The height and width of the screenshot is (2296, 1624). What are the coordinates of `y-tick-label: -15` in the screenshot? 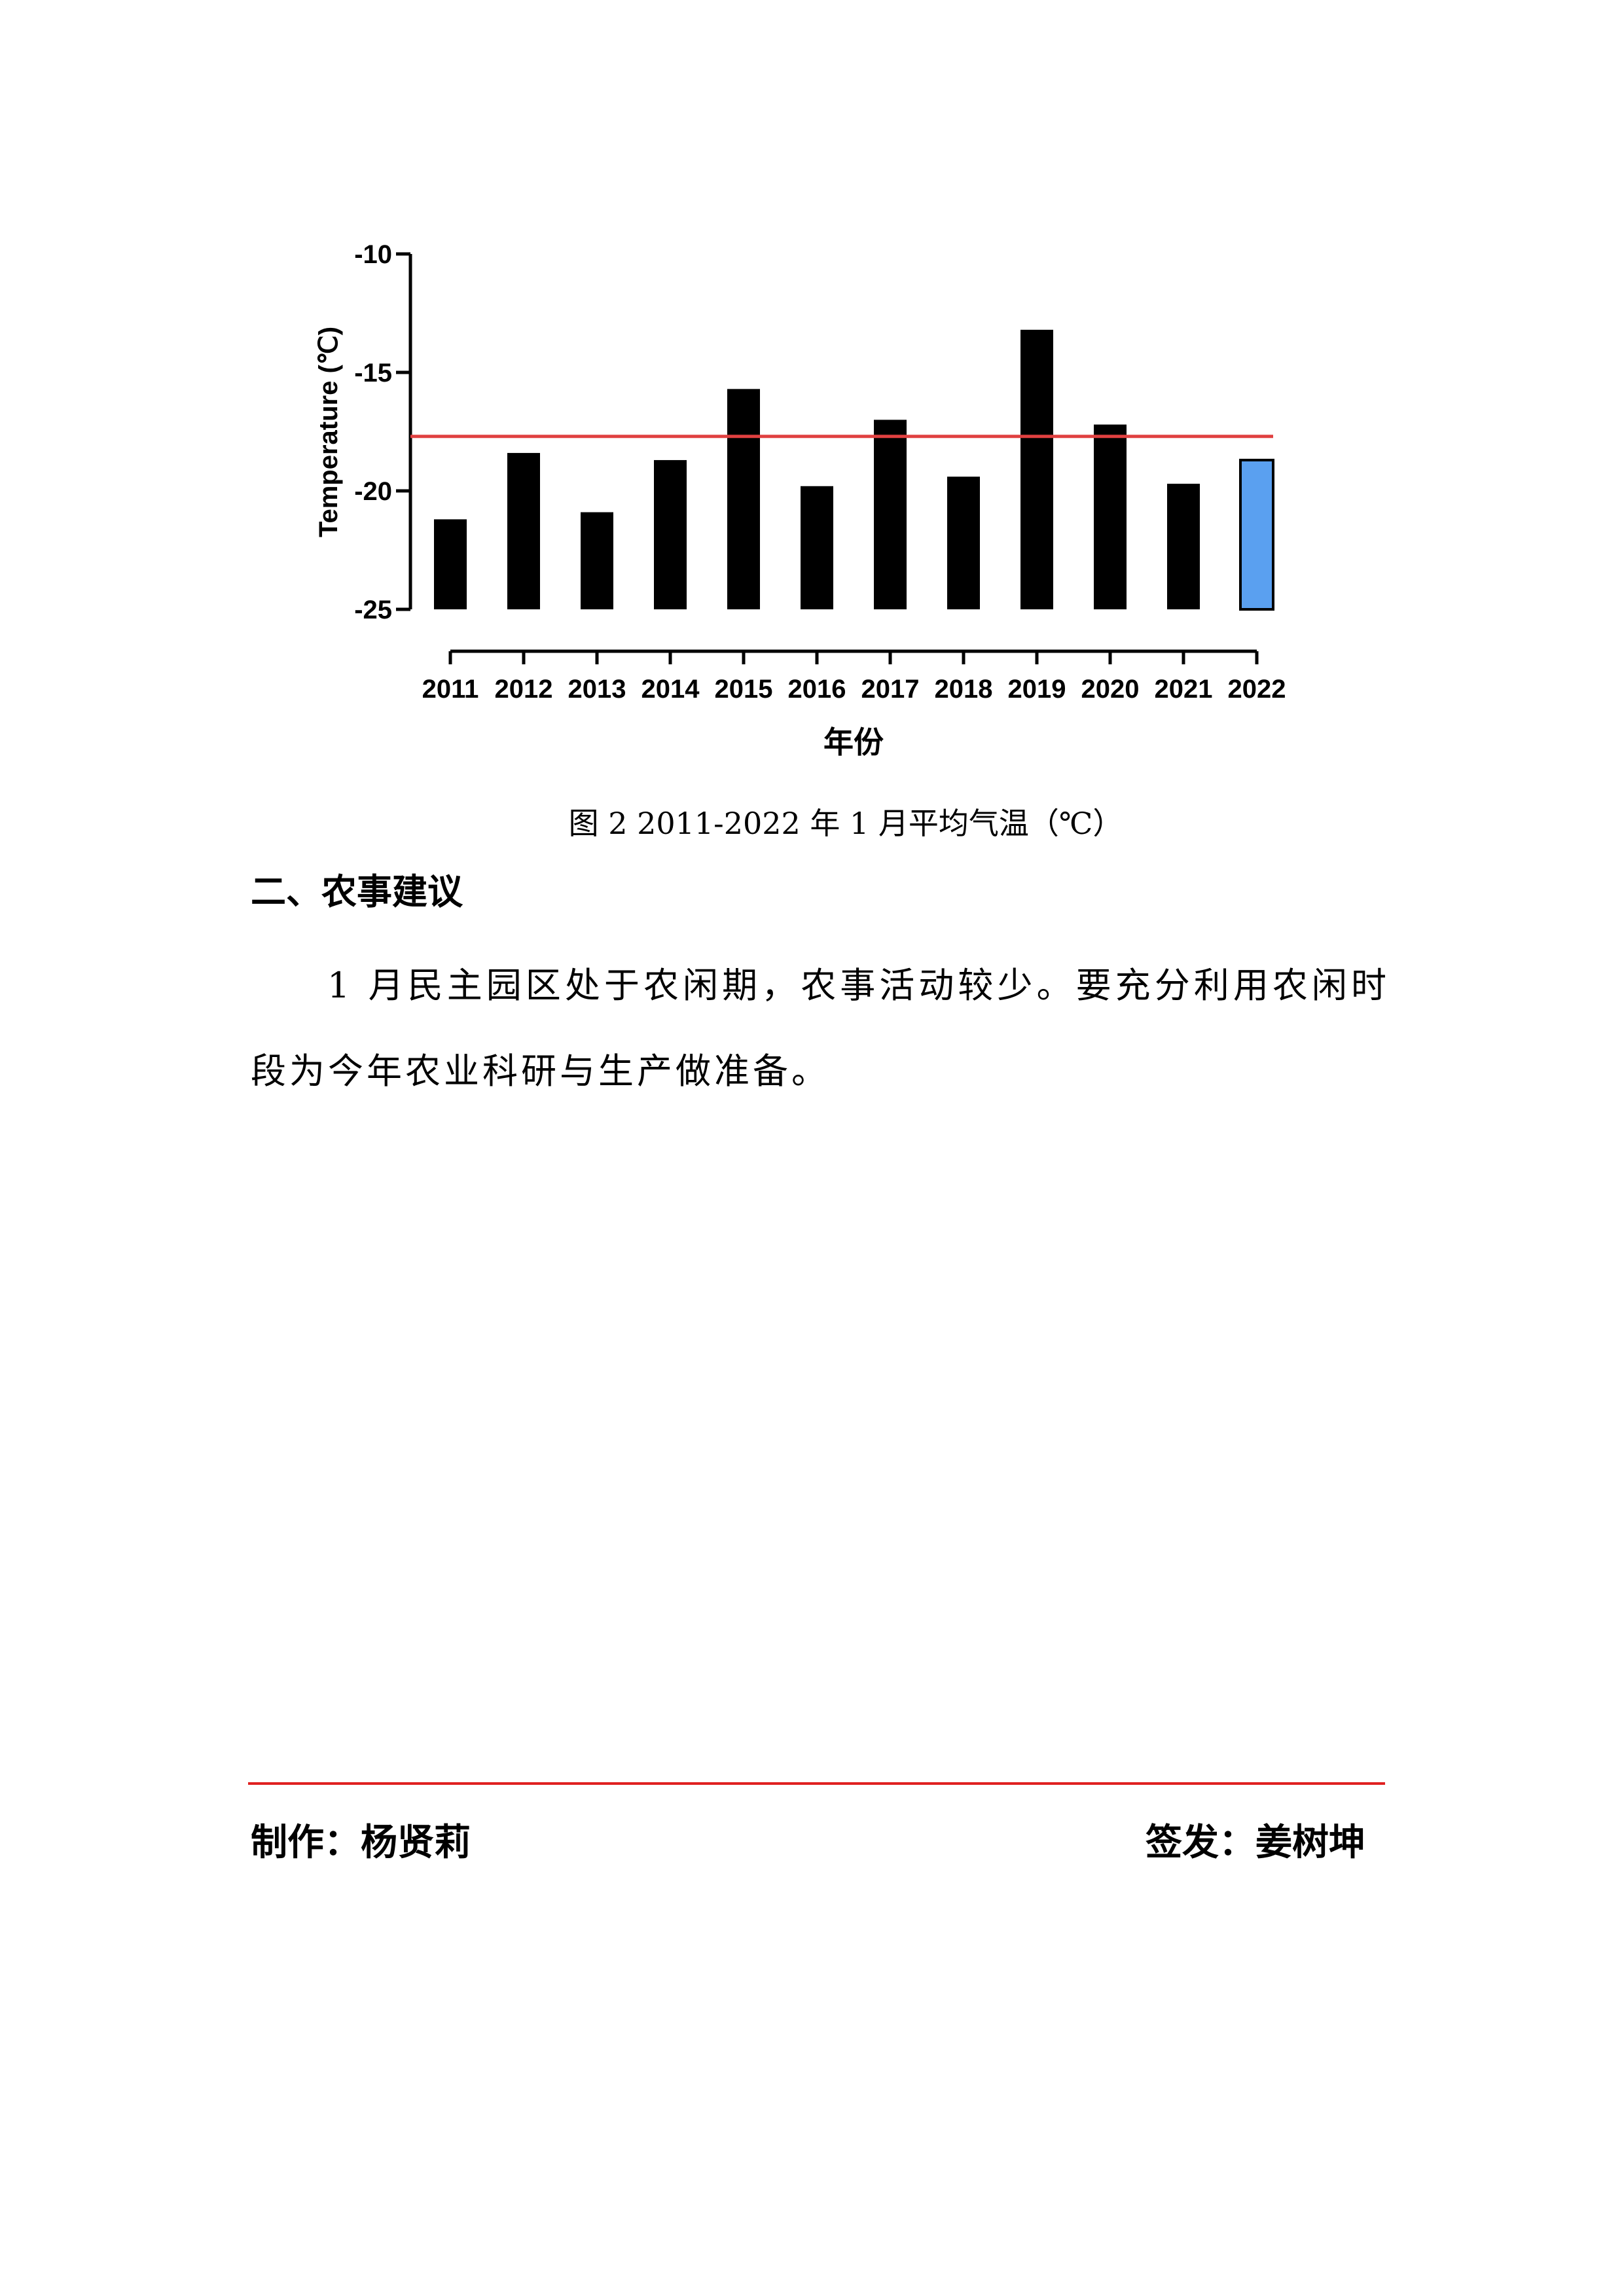 It's located at (373, 373).